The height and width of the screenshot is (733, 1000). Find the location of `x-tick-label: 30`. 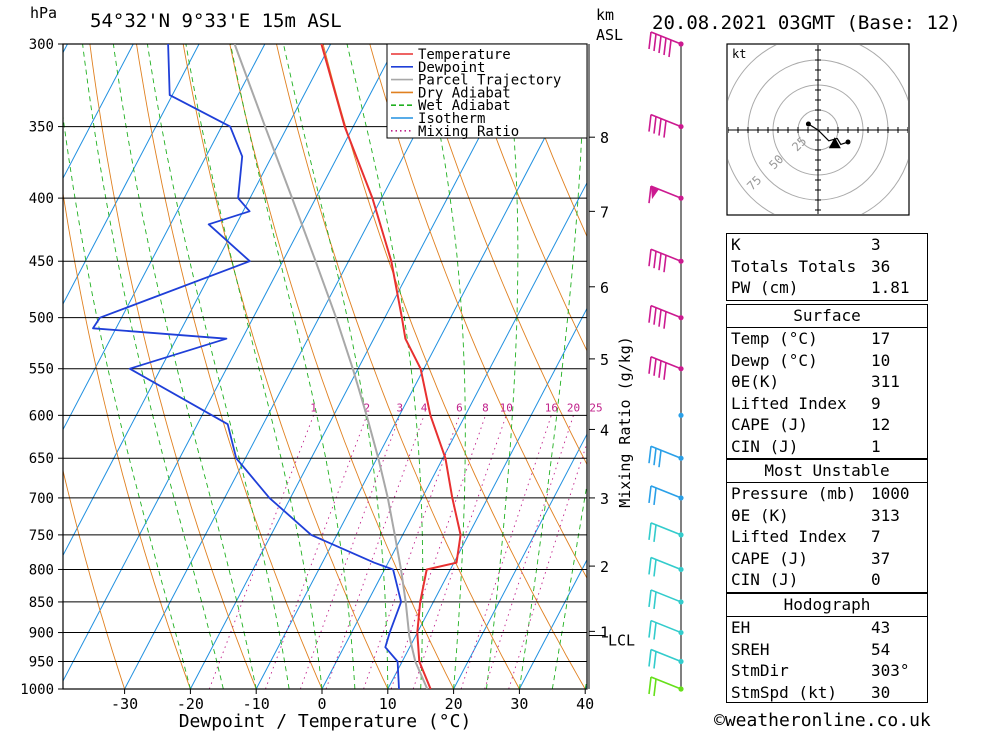

x-tick-label: 30 is located at coordinates (519, 704).